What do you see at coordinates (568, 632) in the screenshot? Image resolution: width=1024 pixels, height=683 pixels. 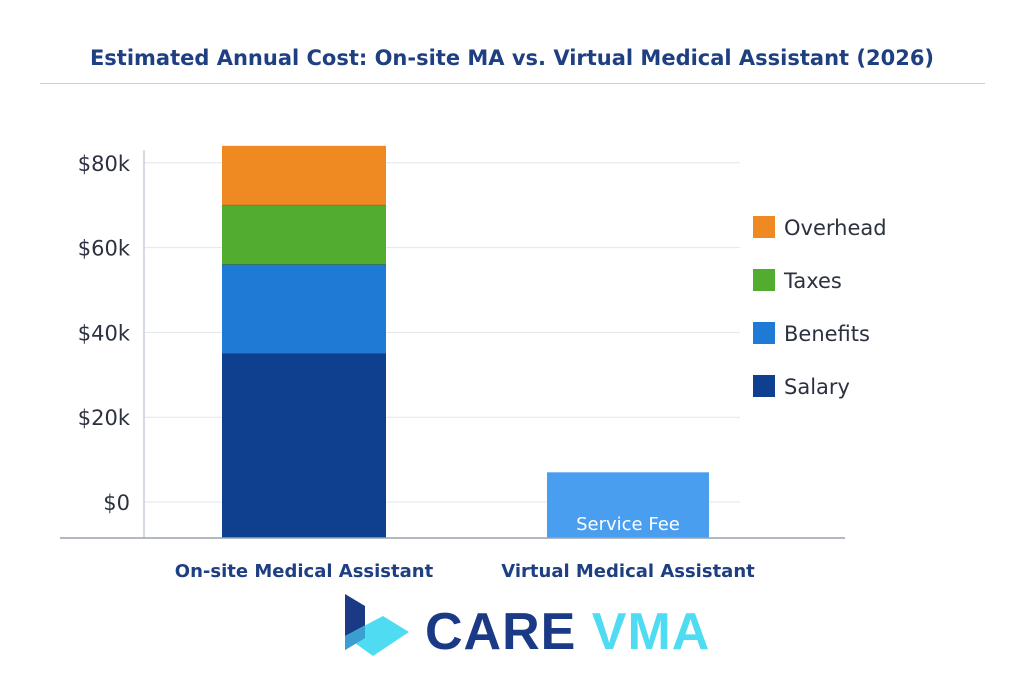 I see `logo-text: CARE VMA` at bounding box center [568, 632].